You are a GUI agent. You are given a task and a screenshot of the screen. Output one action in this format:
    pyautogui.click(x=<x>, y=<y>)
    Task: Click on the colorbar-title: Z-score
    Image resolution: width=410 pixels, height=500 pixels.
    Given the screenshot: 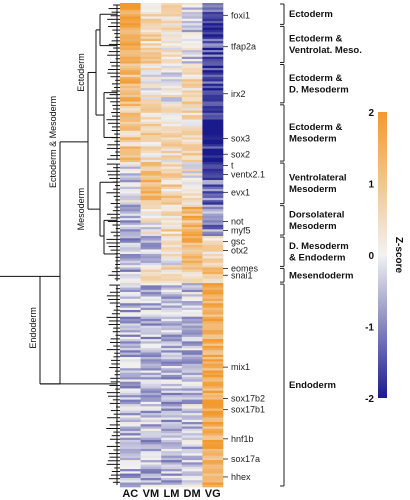 What is the action you would take?
    pyautogui.click(x=398, y=255)
    